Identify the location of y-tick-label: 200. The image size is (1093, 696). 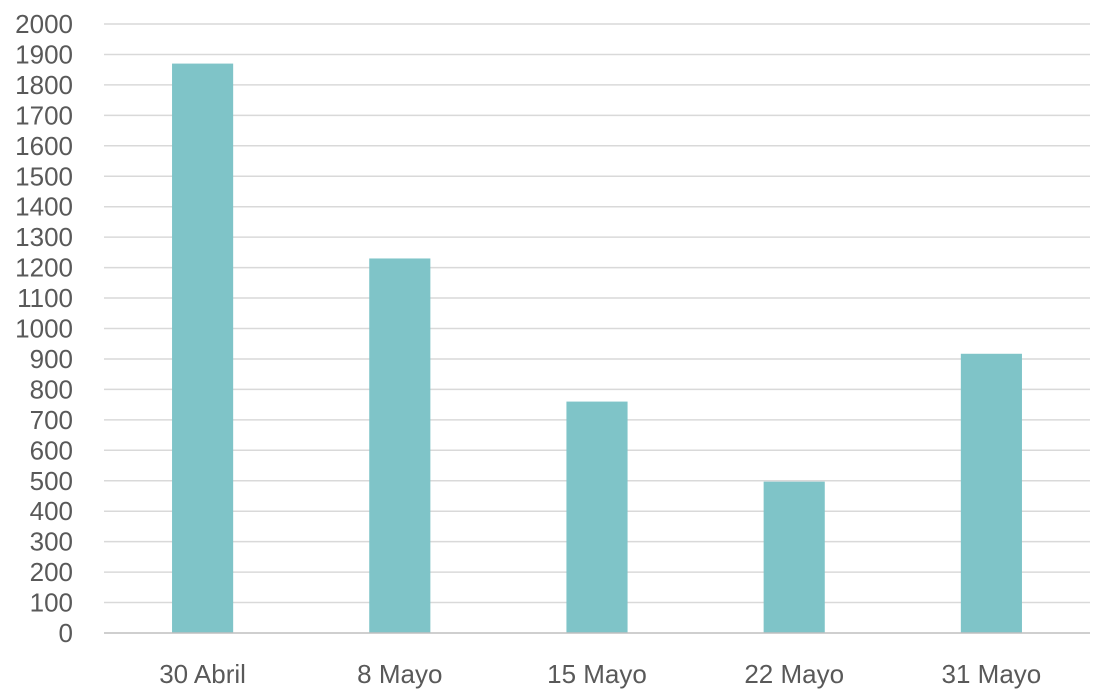
(51, 572).